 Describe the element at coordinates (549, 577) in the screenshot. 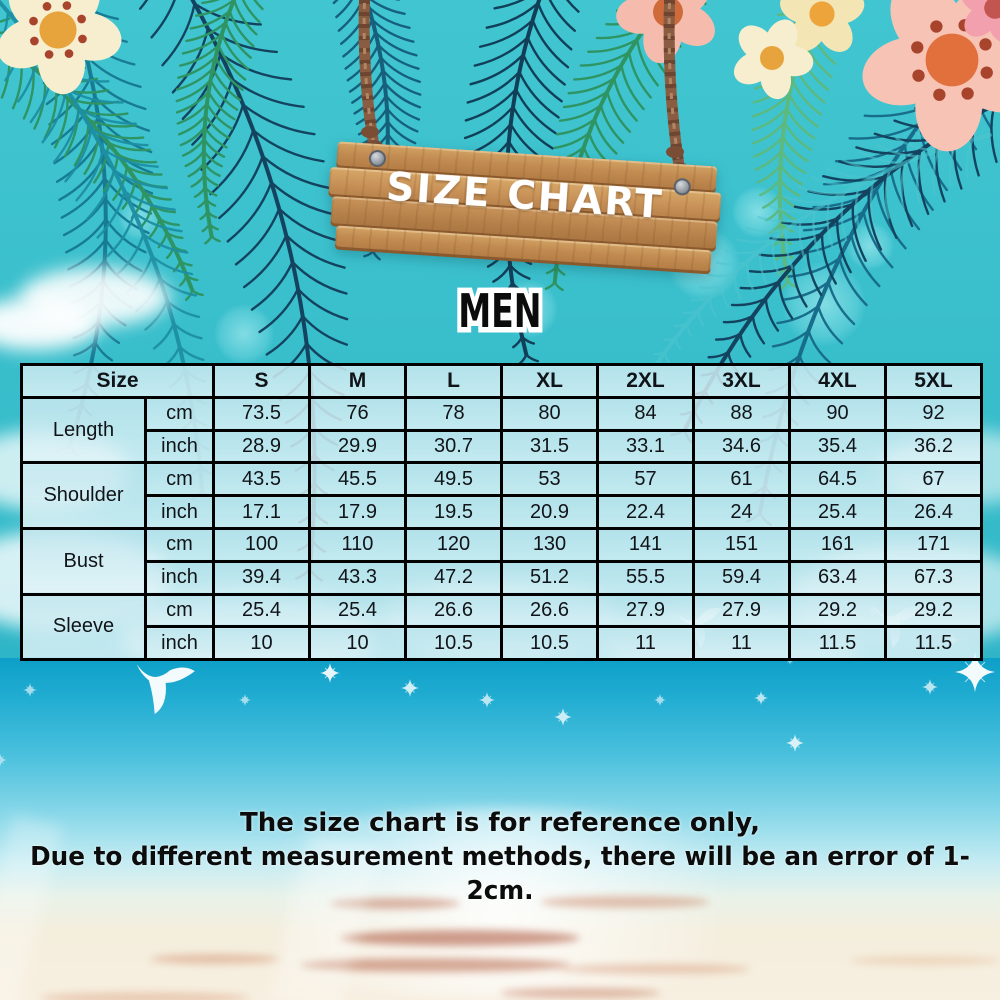

I see `value-cell: 51.2` at that location.